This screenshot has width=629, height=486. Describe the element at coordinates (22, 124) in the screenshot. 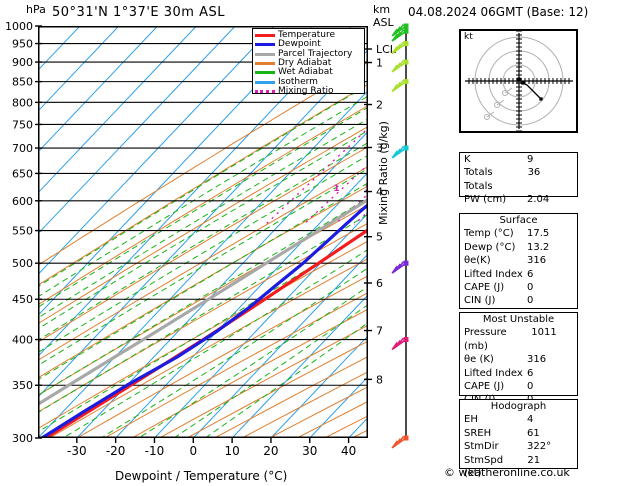

I see `svg-text: 750` at that location.